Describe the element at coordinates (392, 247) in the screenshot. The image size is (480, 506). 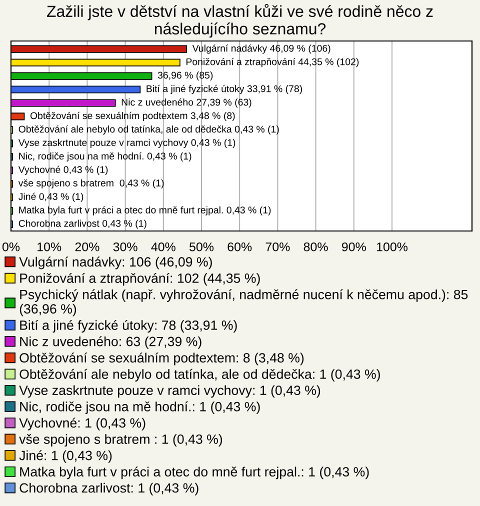
I see `x-tick-label: 100%` at that location.